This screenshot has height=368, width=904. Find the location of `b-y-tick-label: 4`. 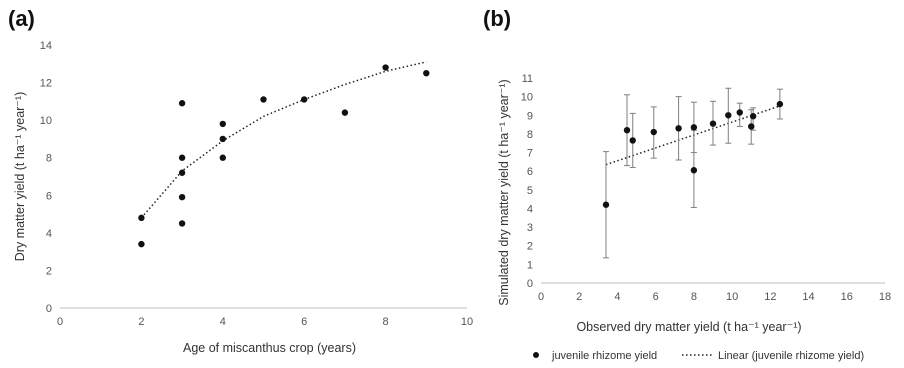

b-y-tick-label: 4 is located at coordinates (530, 209).